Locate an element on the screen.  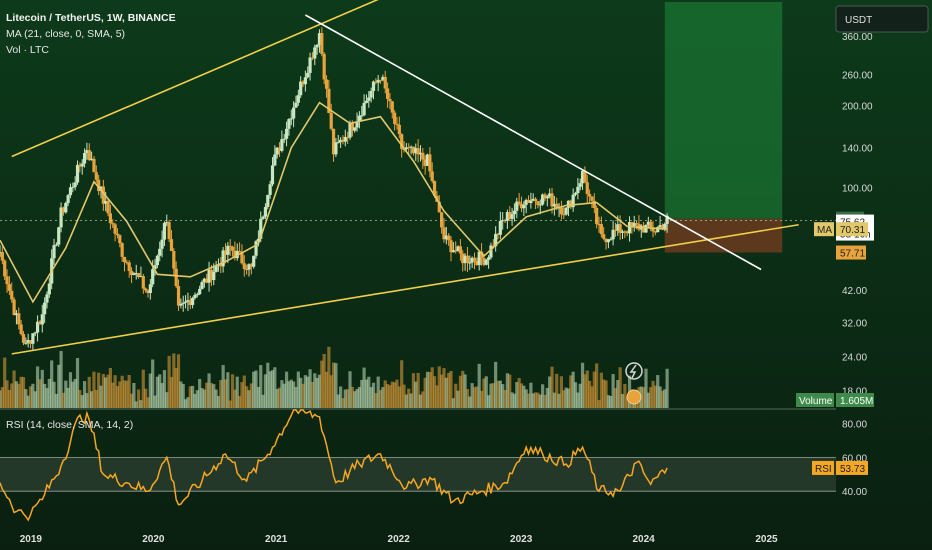
symbol-title: Litecoin / TetherUS, 1W, BINANCE is located at coordinates (91, 18).